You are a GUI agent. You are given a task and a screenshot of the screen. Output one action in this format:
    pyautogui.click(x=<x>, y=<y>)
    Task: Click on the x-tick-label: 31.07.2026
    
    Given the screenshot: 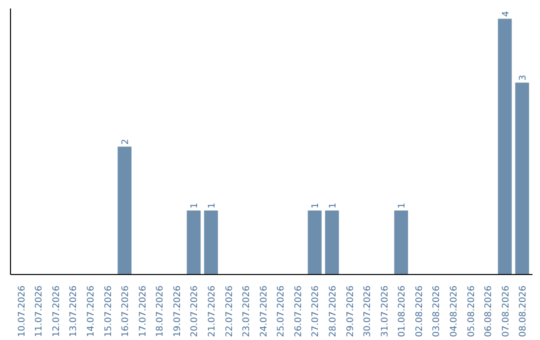 What is the action you would take?
    pyautogui.click(x=385, y=311)
    